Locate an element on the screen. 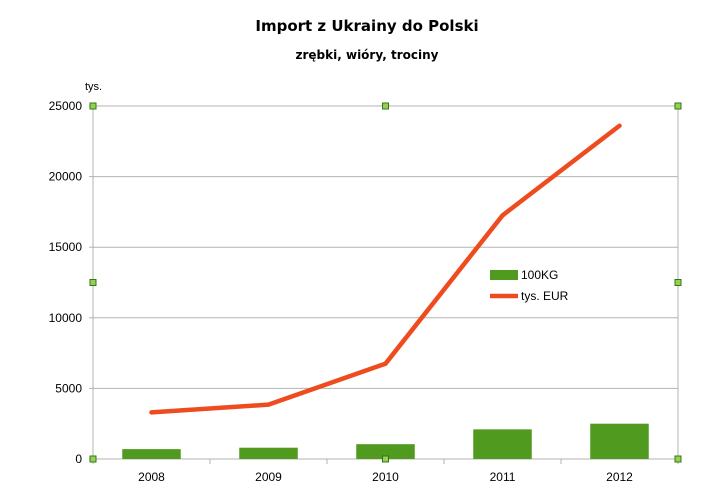  legend-label-eur: tys. EUR is located at coordinates (545, 296).